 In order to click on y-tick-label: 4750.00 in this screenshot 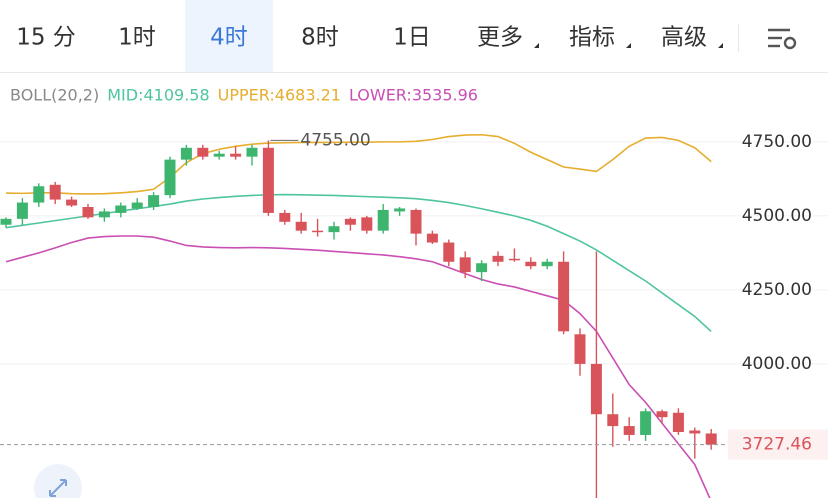, I will do `click(777, 142)`.